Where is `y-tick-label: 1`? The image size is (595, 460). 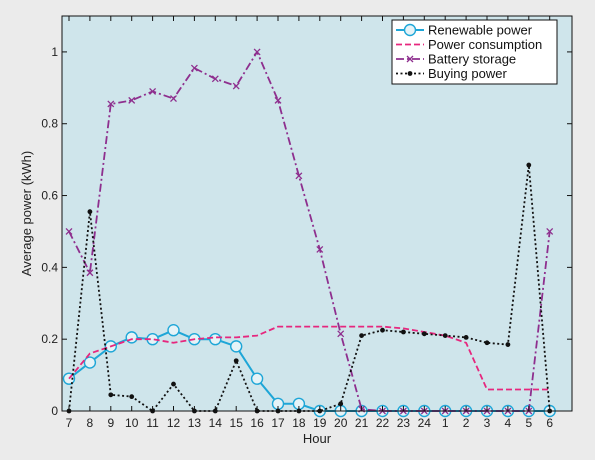 y-tick-label: 1 is located at coordinates (54, 52).